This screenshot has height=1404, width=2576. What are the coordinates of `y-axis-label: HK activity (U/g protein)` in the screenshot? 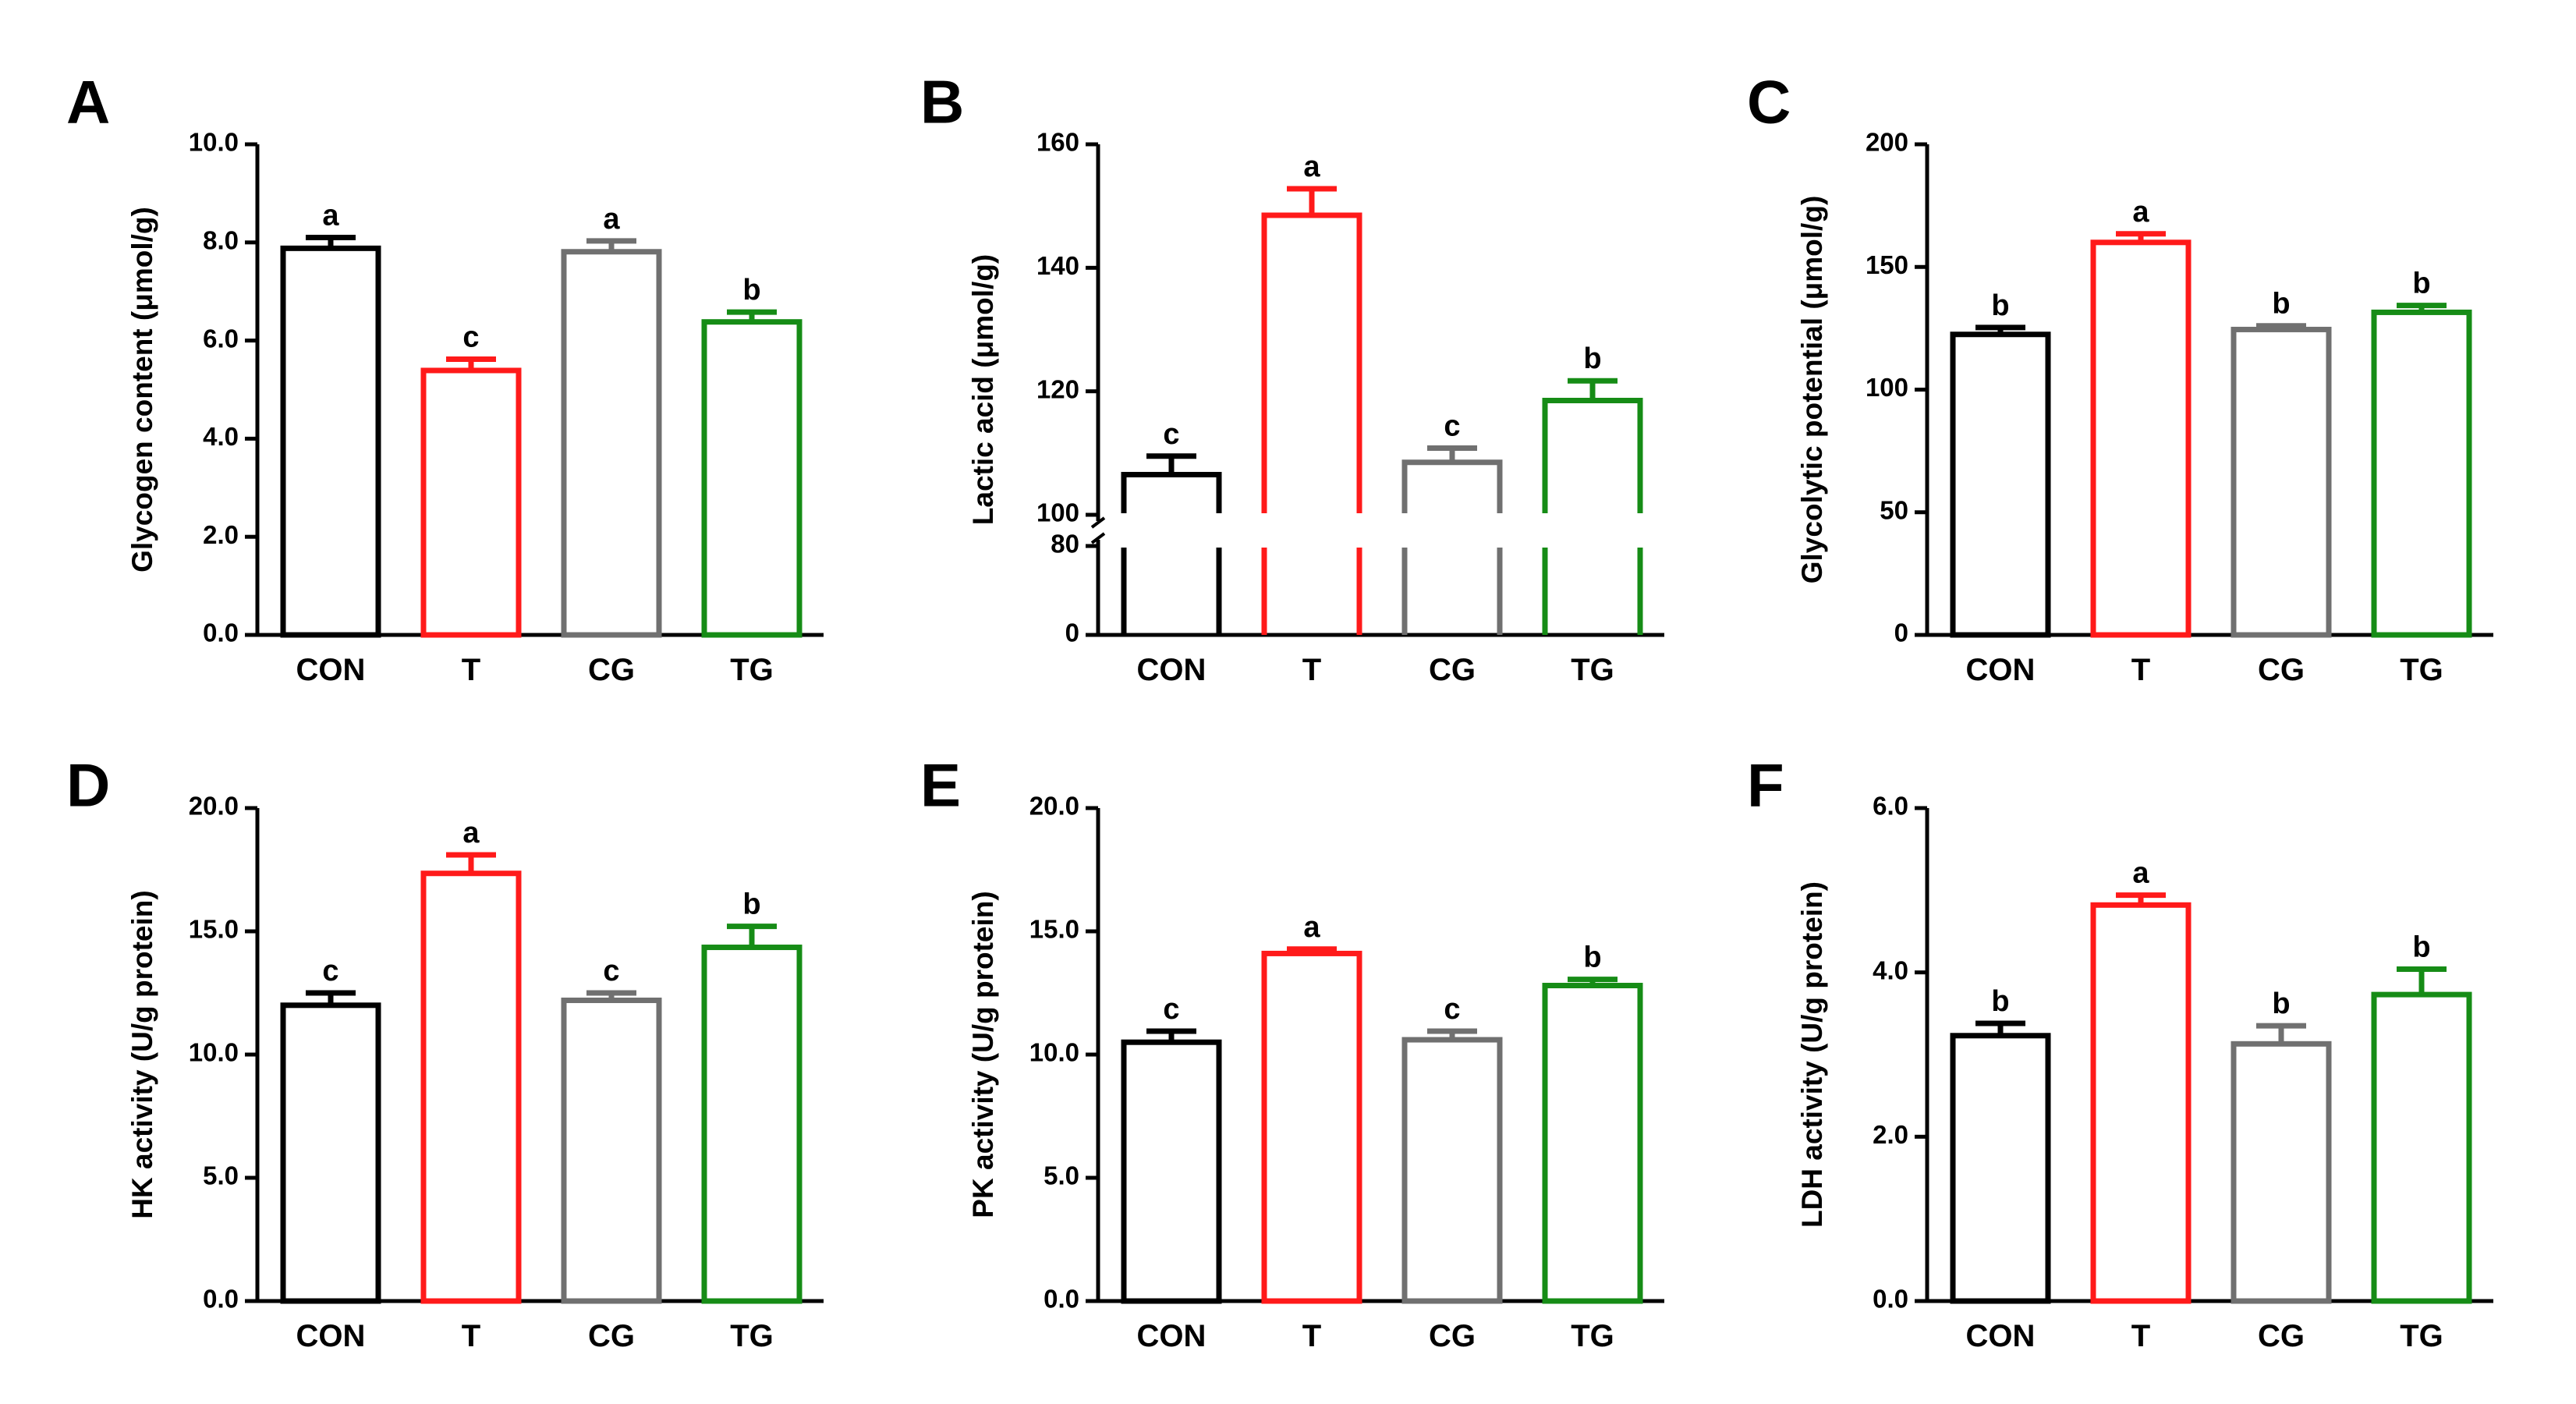 It's located at (142, 1054).